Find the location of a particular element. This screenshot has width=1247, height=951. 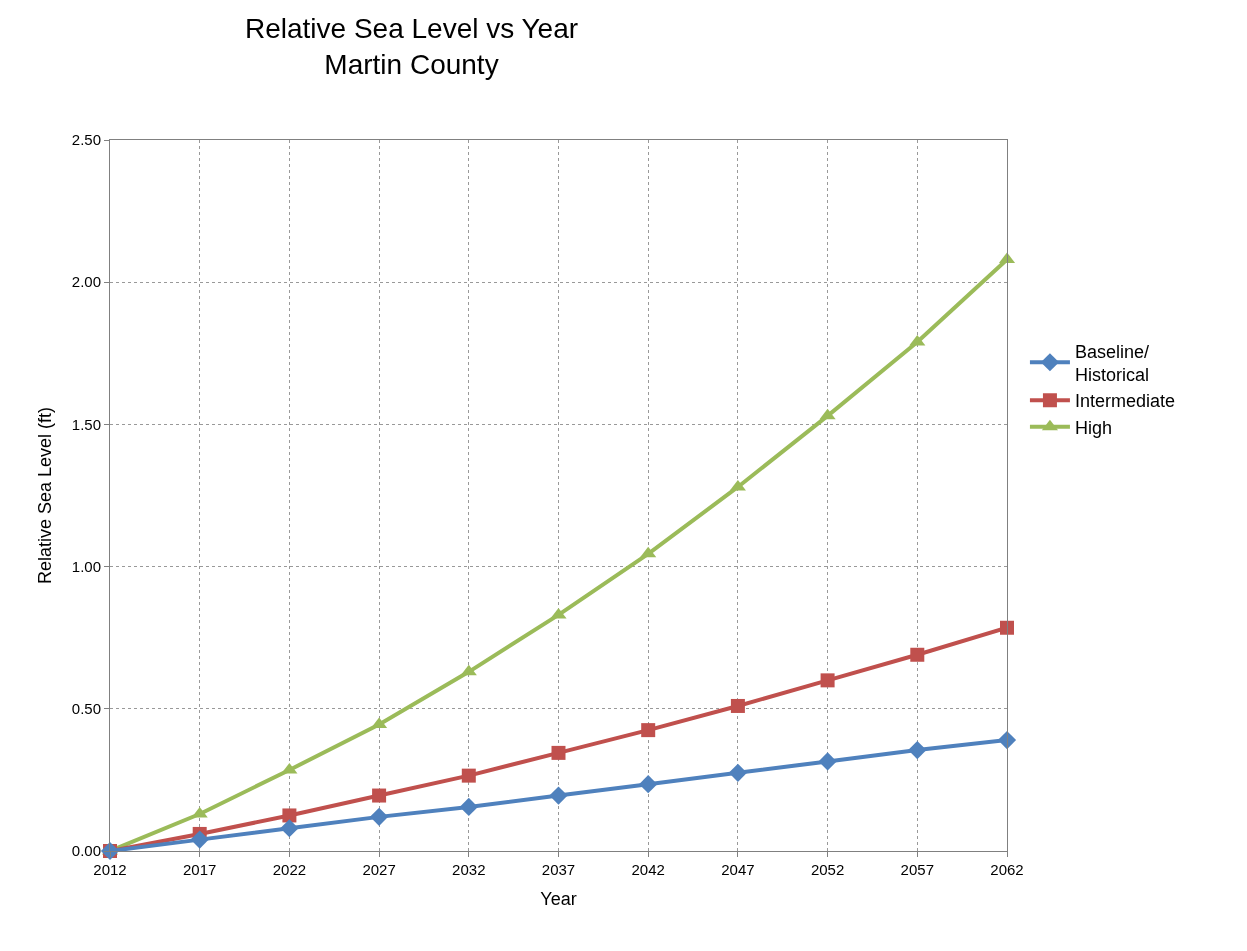

x-tick-label: 2052 is located at coordinates (827, 869).